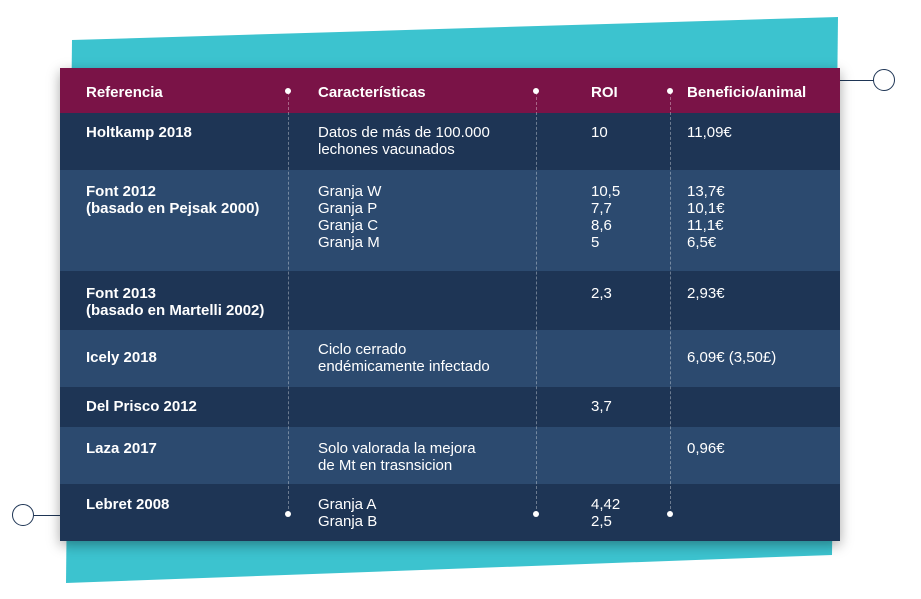  I want to click on cell-beneficio: 13,7€ 10,1€ 11,1€ 6,5€, so click(706, 217).